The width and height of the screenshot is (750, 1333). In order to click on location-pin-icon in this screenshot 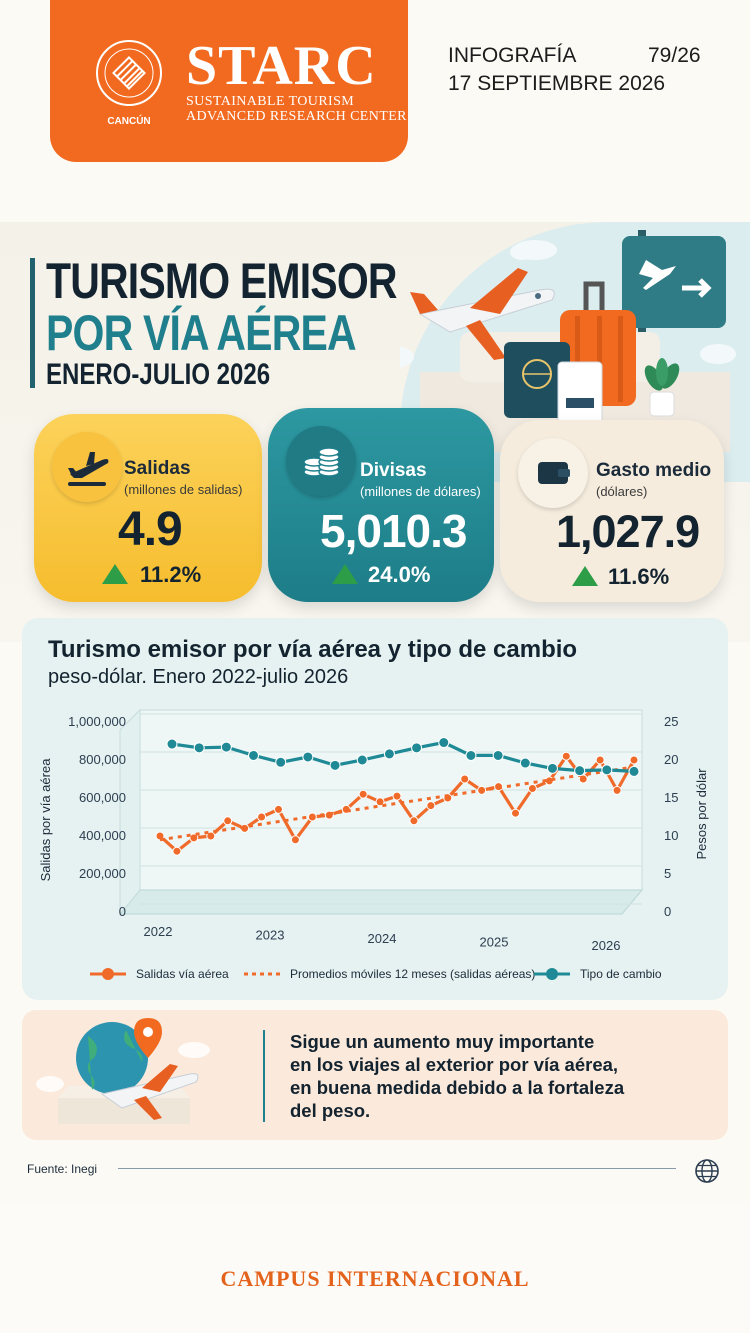, I will do `click(148, 1038)`.